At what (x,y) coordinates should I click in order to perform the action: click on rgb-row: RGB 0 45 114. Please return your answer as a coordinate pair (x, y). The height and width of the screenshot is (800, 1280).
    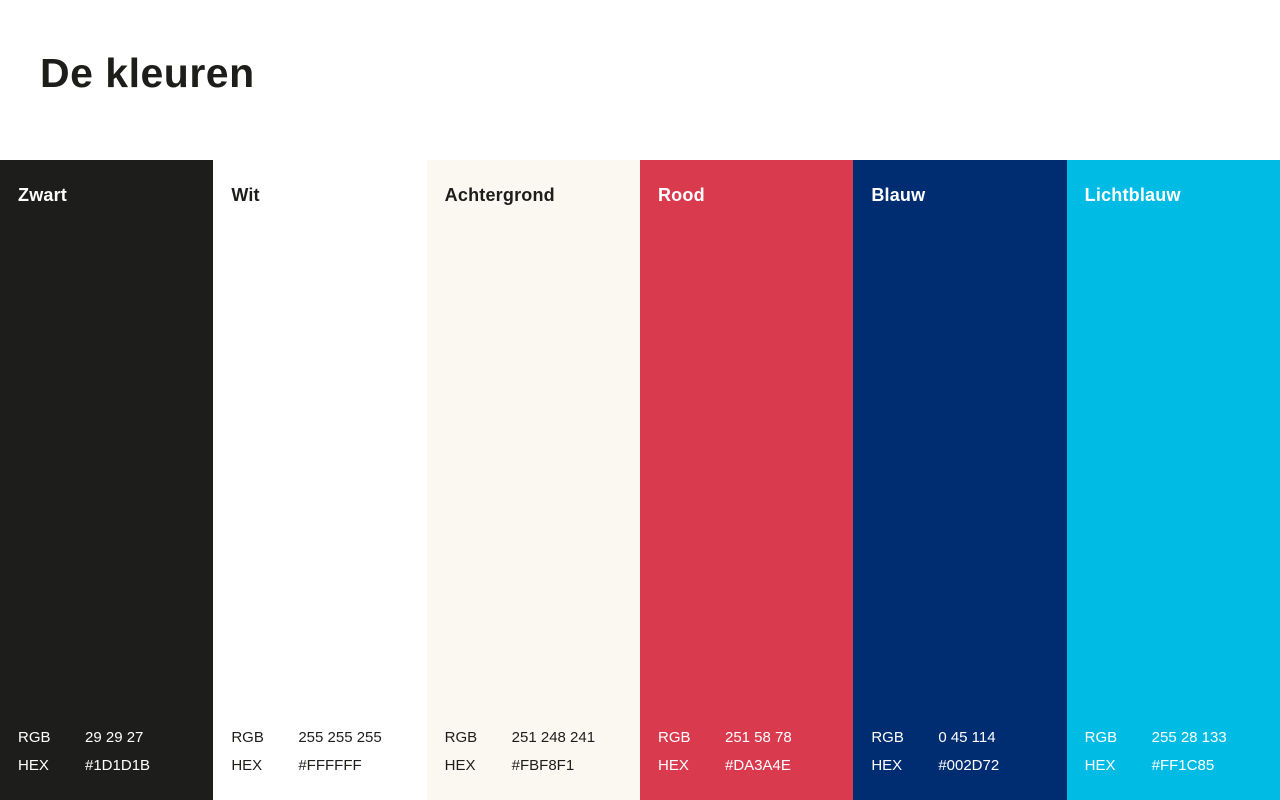
    Looking at the image, I should click on (959, 738).